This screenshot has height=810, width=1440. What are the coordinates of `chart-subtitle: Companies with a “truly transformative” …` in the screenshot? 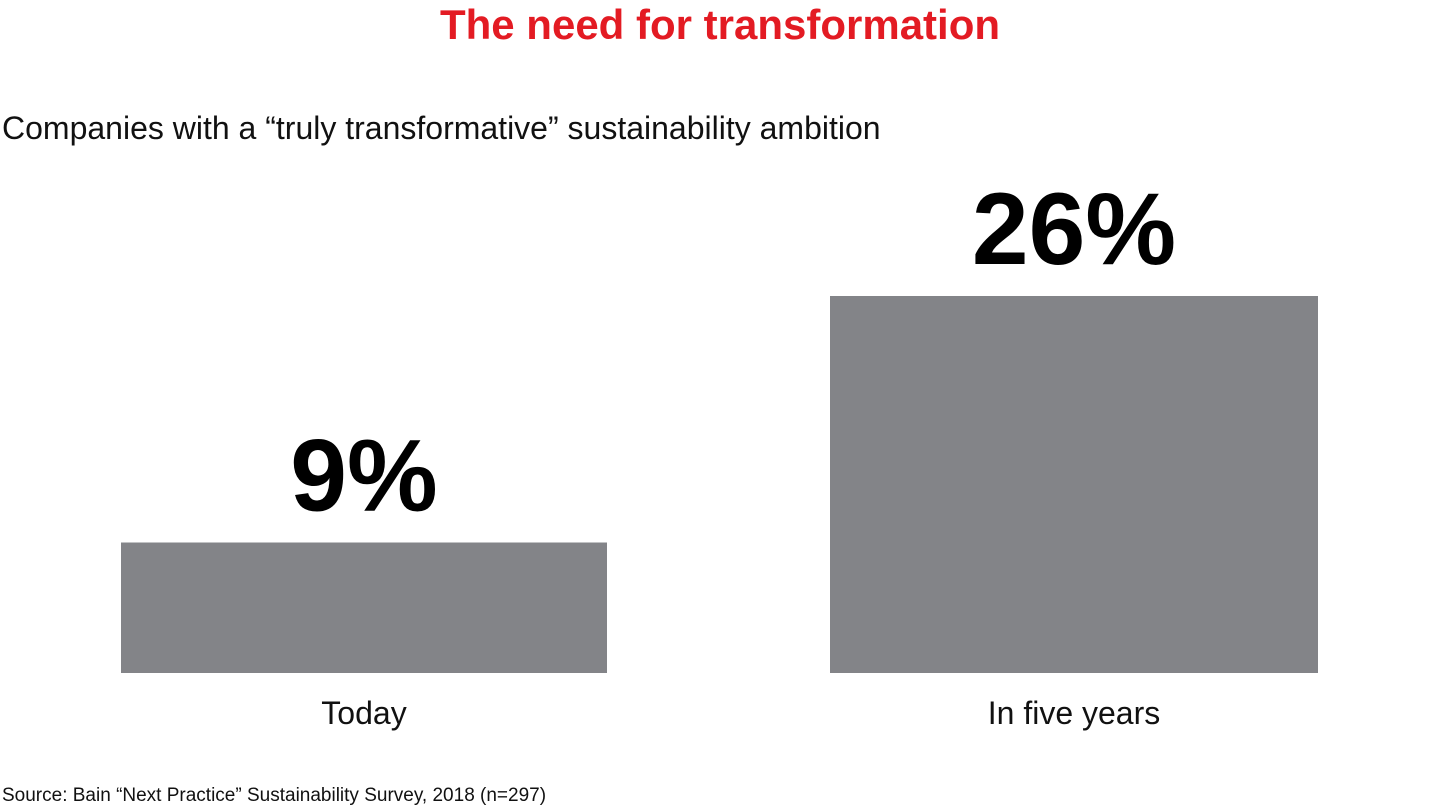 It's located at (441, 128).